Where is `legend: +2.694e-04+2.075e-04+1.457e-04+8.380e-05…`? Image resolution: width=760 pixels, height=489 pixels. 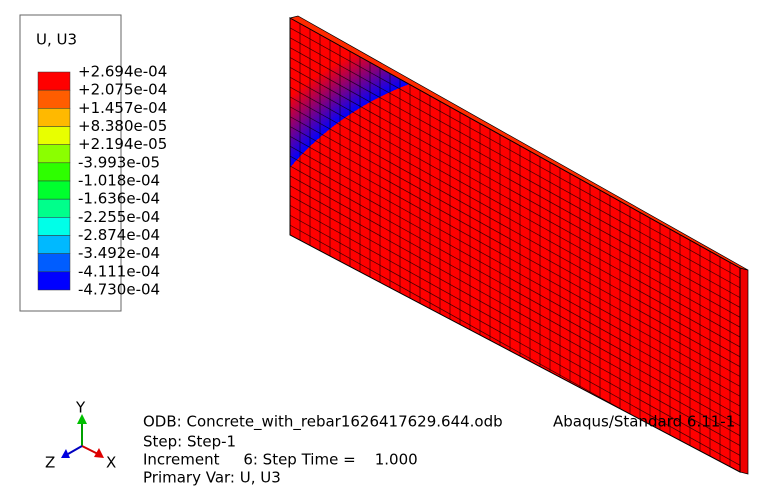
legend: +2.694e-04+2.075e-04+1.457e-04+8.380e-05… is located at coordinates (102, 181).